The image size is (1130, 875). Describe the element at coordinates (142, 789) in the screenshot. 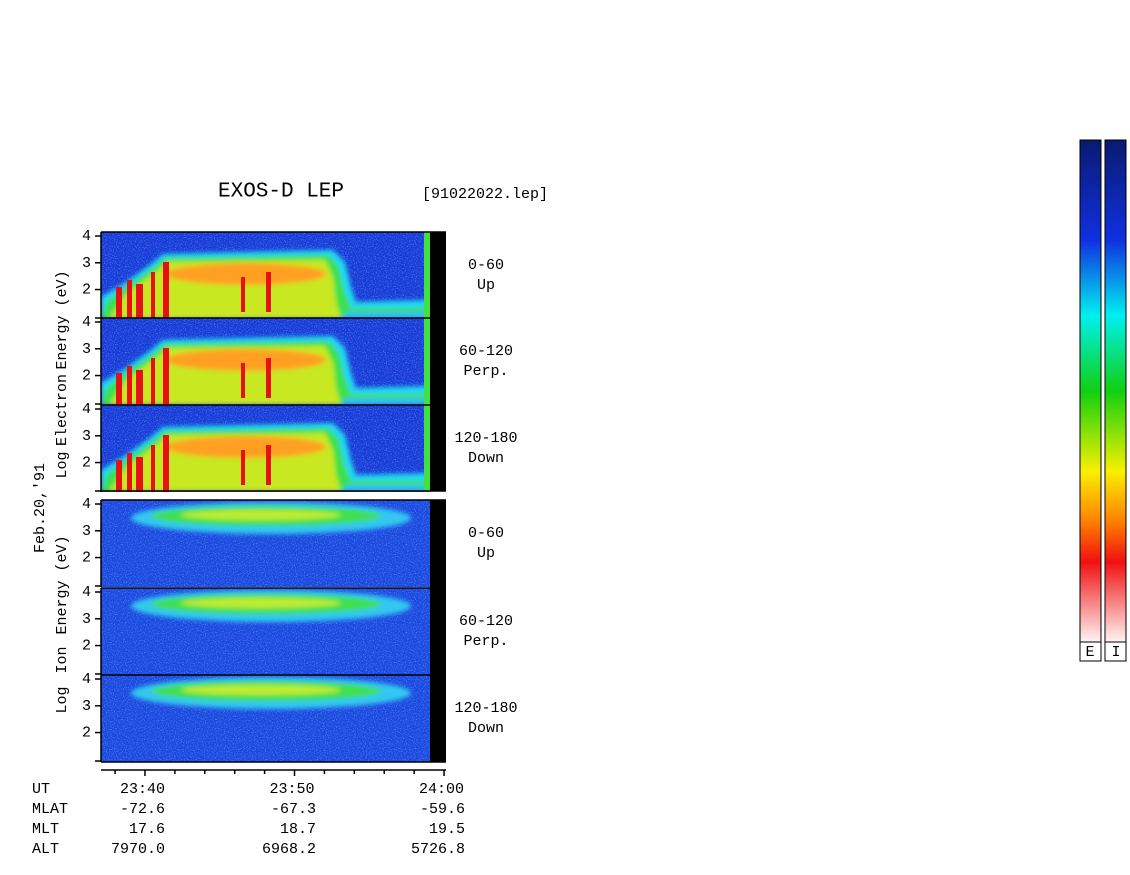

I see `x-tick-label: 23:40` at that location.